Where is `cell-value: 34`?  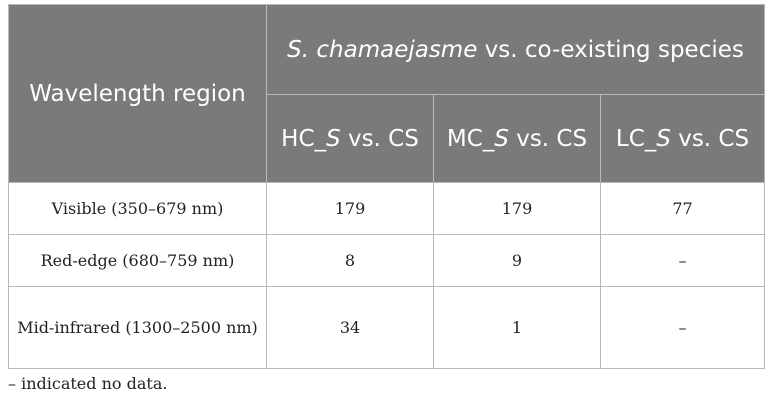 cell-value: 34 is located at coordinates (350, 327).